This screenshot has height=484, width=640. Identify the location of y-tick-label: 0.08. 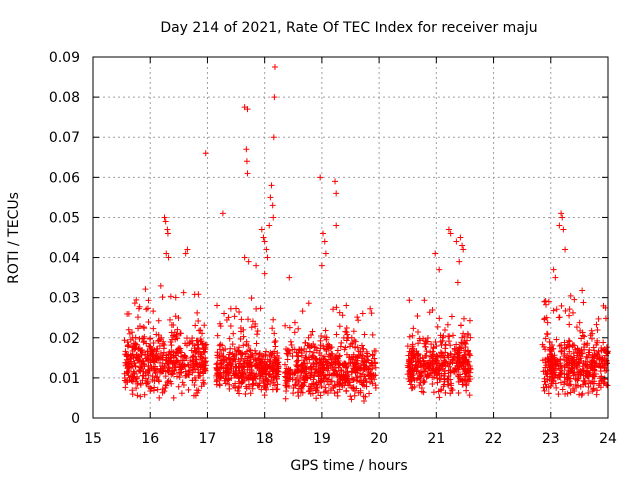
(64, 98).